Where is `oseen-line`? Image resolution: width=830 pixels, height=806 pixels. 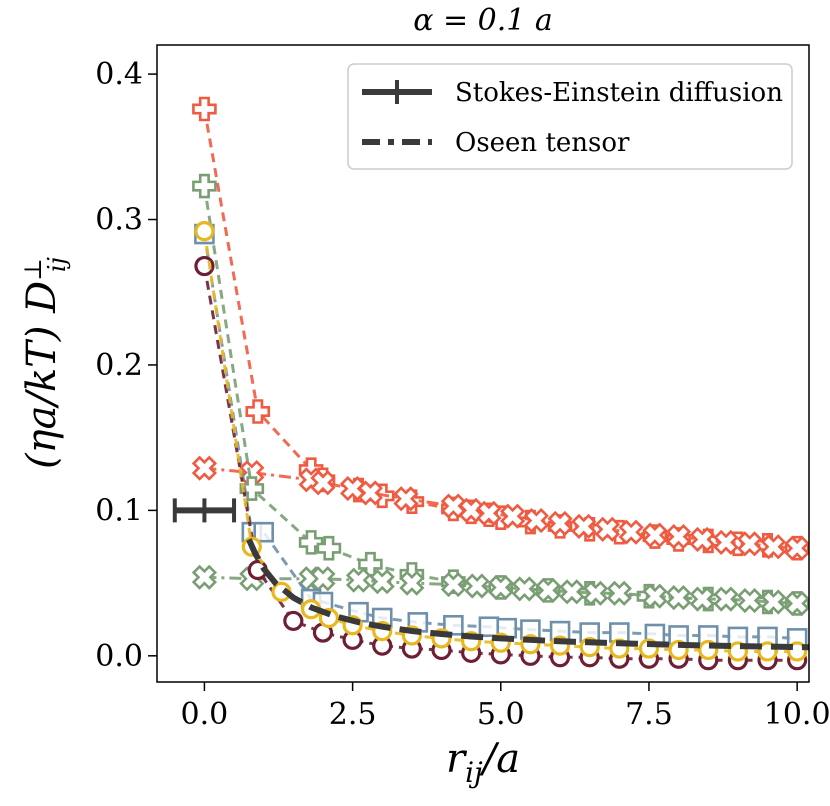
oseen-line is located at coordinates (527, 594).